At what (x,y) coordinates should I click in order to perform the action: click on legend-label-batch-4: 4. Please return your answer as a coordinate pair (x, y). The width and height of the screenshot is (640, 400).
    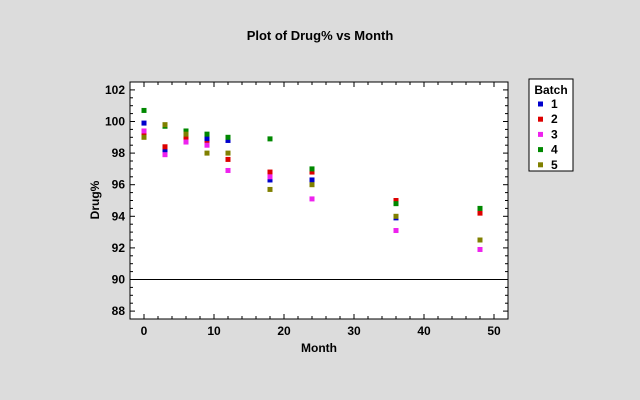
    Looking at the image, I should click on (554, 150).